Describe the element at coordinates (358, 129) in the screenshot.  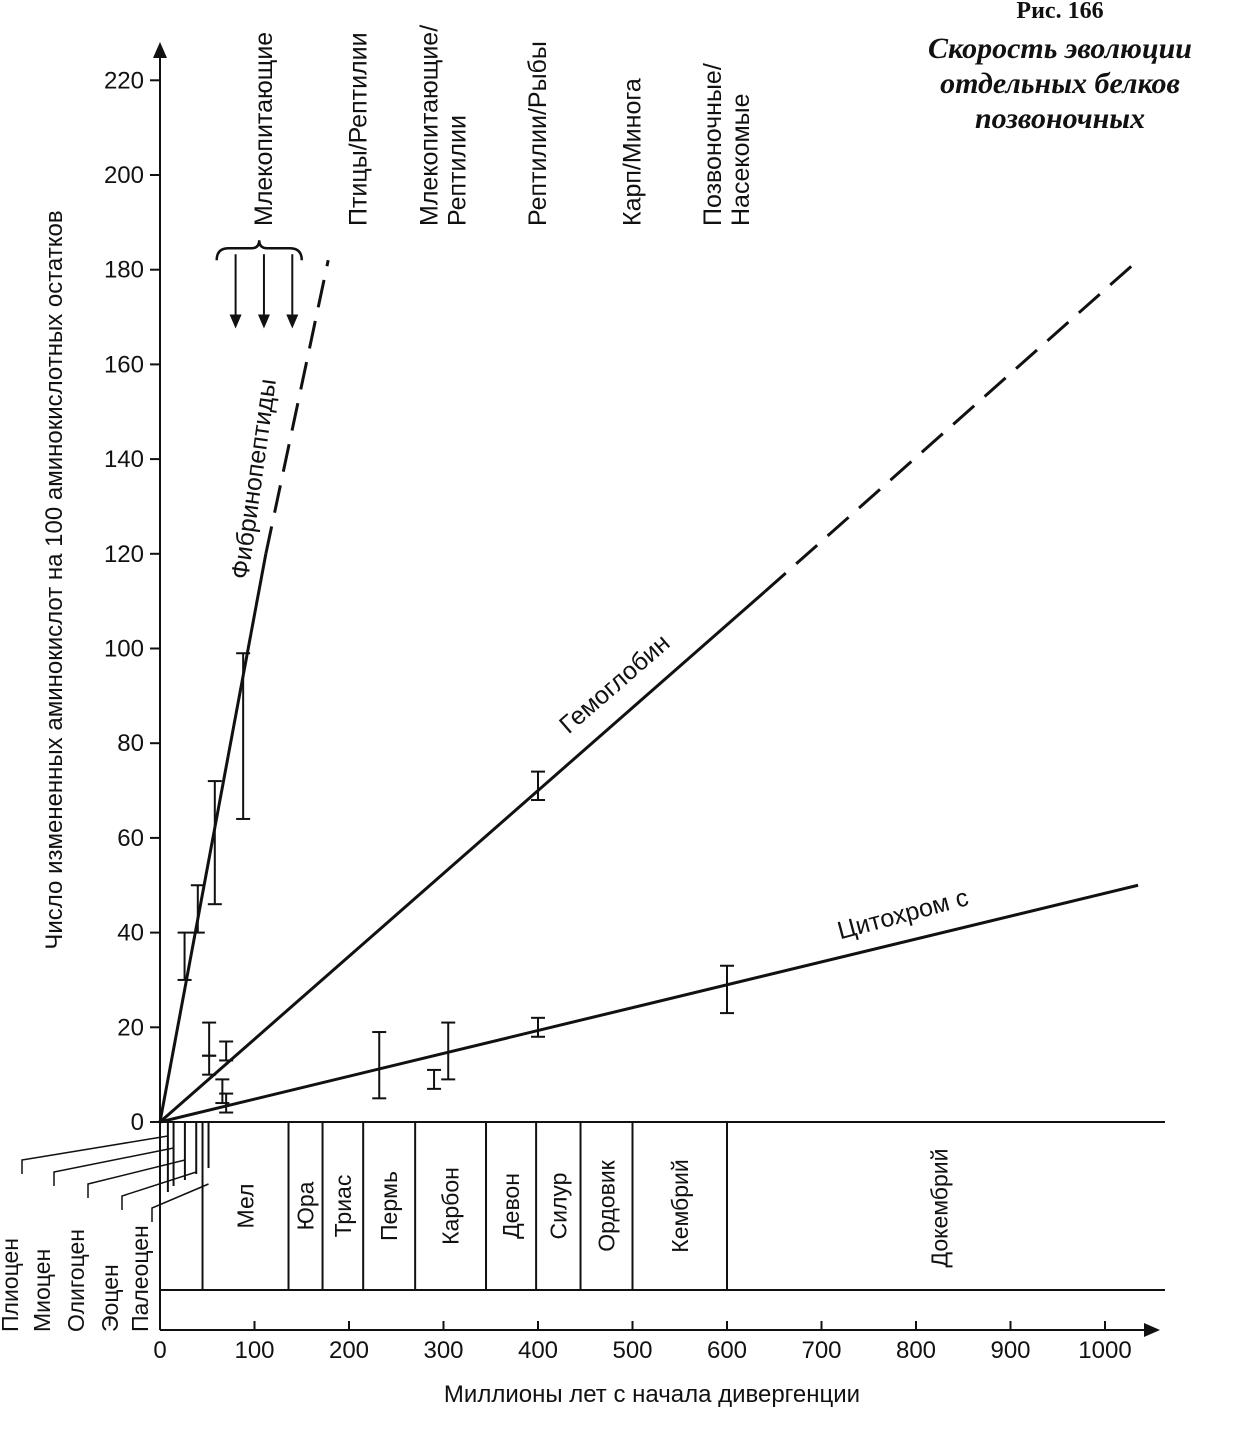
I see `divergence-label: Птицы/Рептилии` at that location.